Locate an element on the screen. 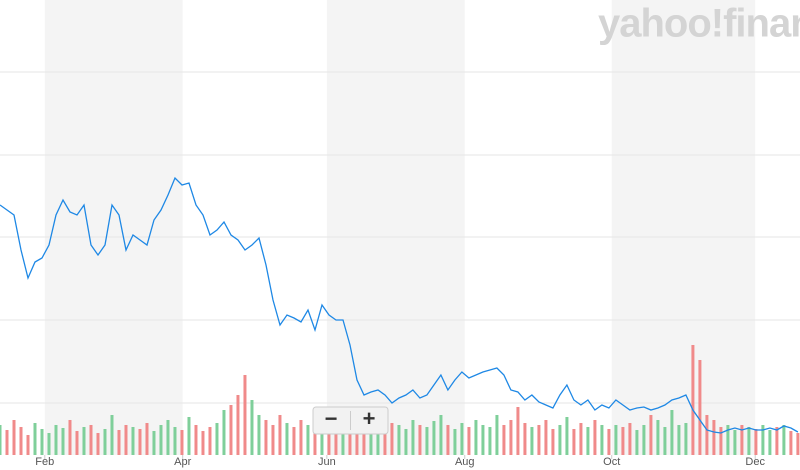  x-tick-label: Jun is located at coordinates (327, 462).